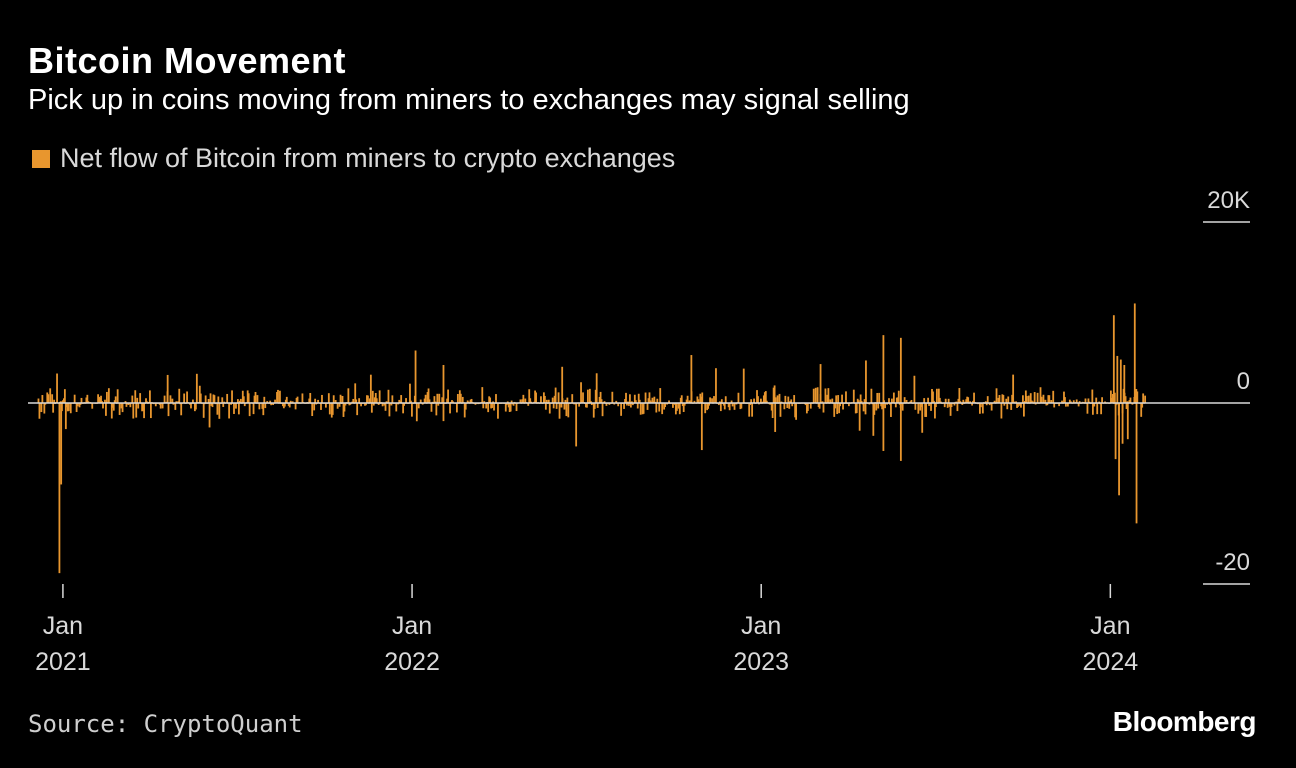 Image resolution: width=1296 pixels, height=768 pixels. I want to click on x-tick-label-year: 2023, so click(761, 662).